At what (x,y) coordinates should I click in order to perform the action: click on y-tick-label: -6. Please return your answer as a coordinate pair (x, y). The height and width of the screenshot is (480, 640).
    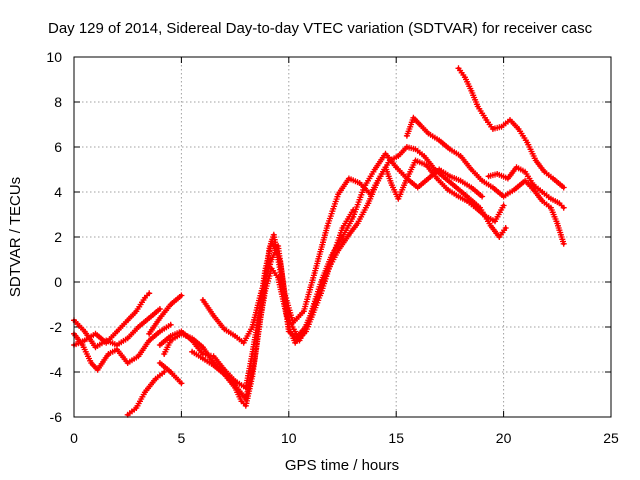
    Looking at the image, I should click on (56, 417).